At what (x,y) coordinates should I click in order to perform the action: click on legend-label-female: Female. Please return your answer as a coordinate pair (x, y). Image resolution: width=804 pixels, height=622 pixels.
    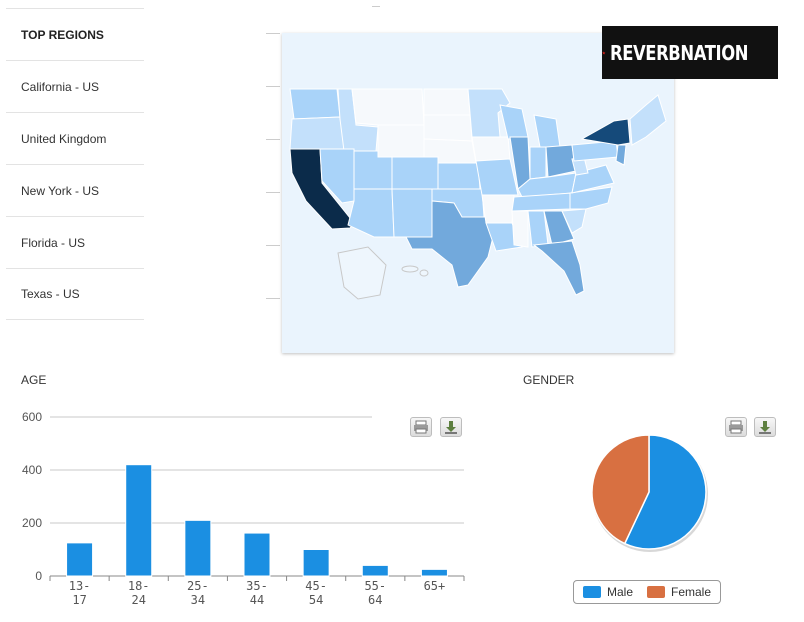
    Looking at the image, I should click on (691, 592).